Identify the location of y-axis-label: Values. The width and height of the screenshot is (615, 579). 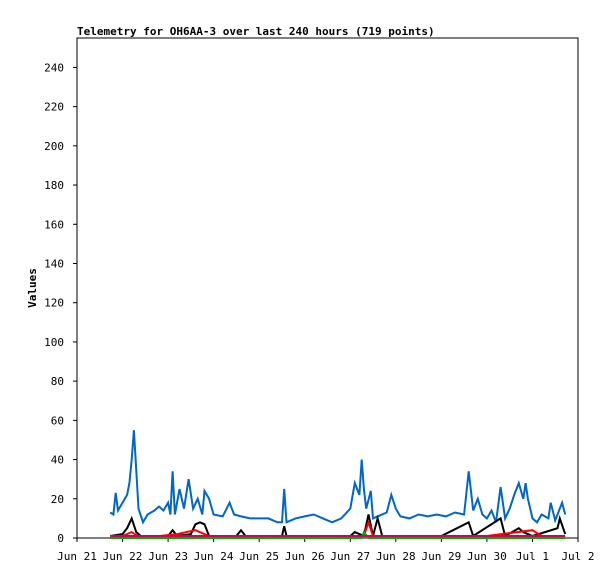
(32, 288).